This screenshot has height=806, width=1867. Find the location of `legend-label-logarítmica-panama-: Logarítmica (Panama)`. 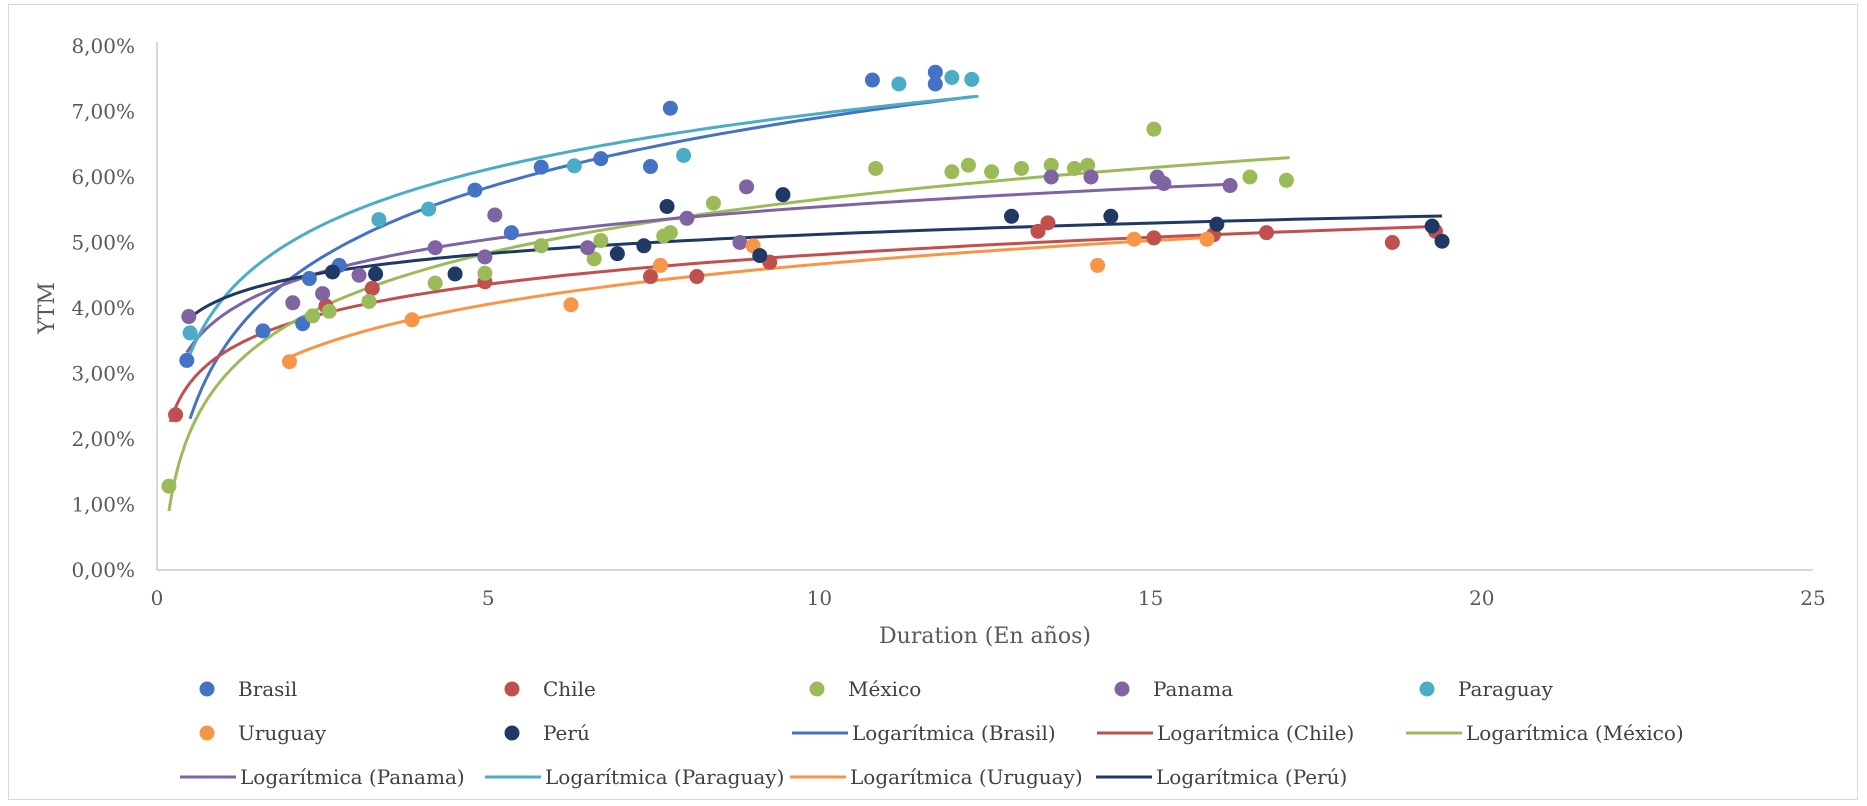

legend-label-logarítmica-panama-: Logarítmica (Panama) is located at coordinates (352, 777).